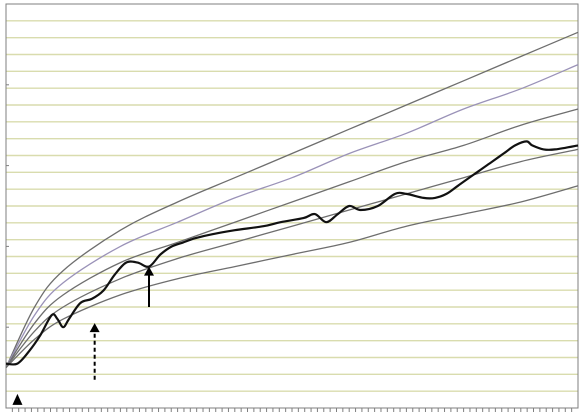 The width and height of the screenshot is (582, 413). I want to click on solid-arrow, so click(149, 286).